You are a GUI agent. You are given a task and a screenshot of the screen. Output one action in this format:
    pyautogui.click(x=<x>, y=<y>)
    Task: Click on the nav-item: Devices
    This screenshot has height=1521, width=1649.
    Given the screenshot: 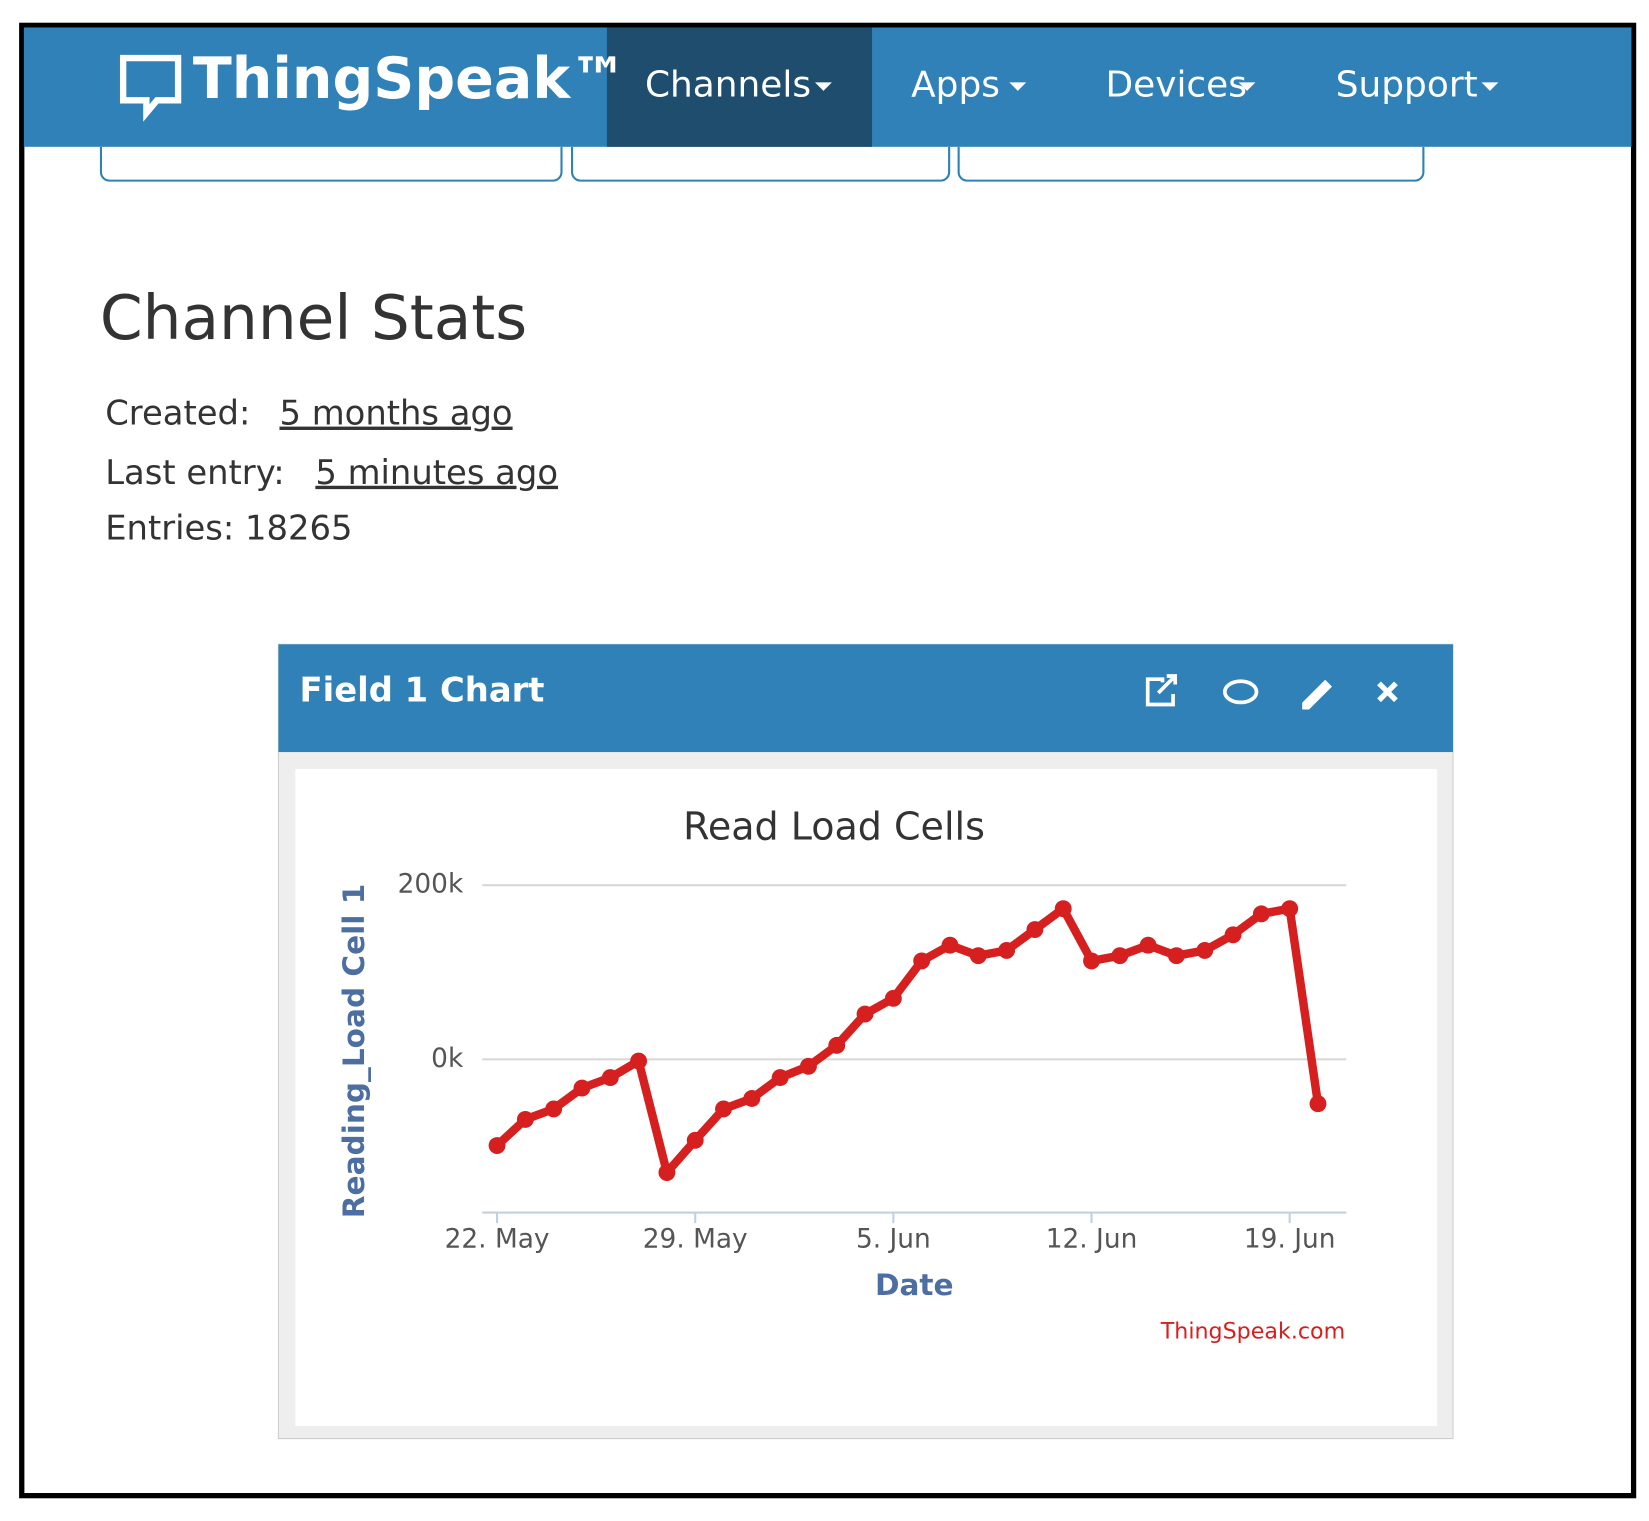 What is the action you would take?
    pyautogui.click(x=1176, y=85)
    